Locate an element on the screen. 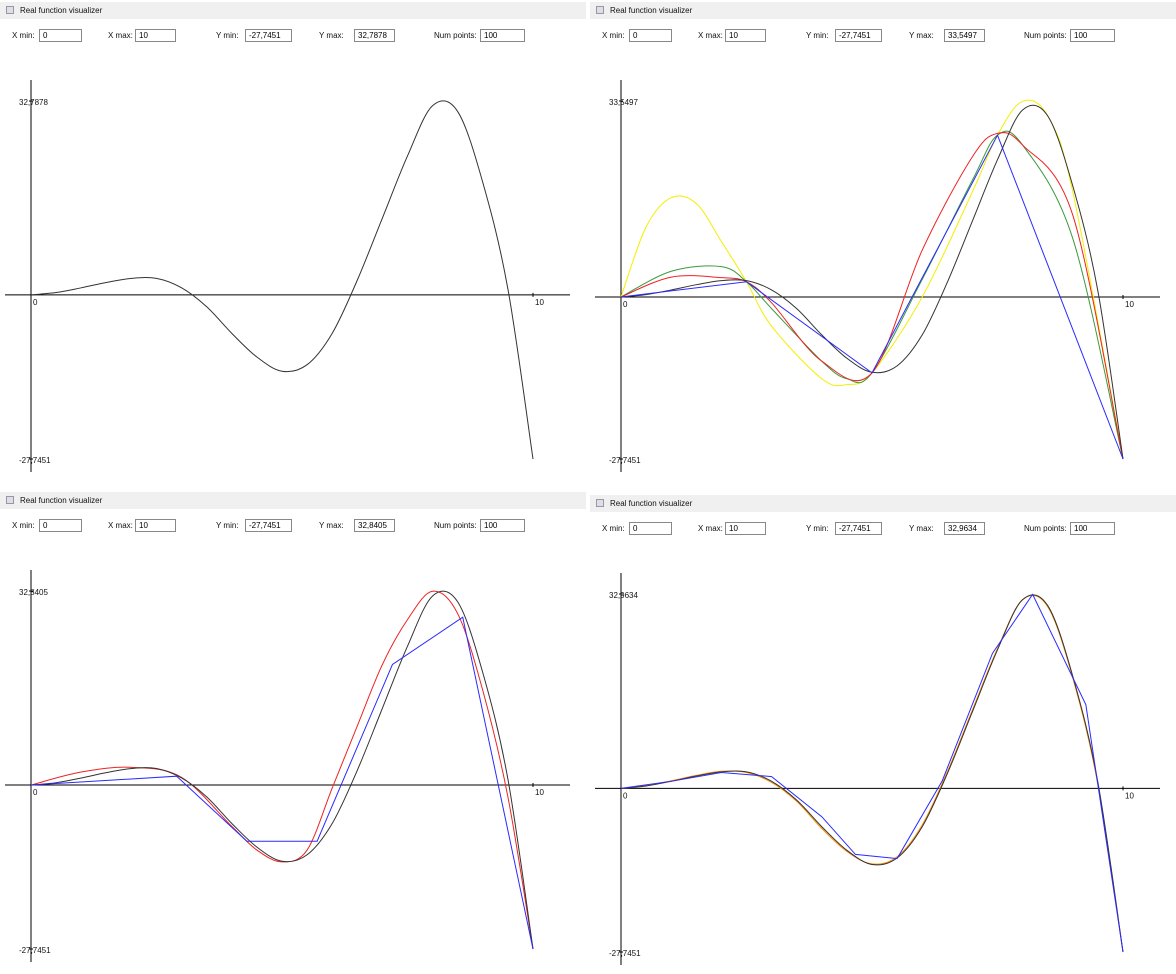 This screenshot has width=1176, height=974. text-input: 33,5497 is located at coordinates (964, 35).